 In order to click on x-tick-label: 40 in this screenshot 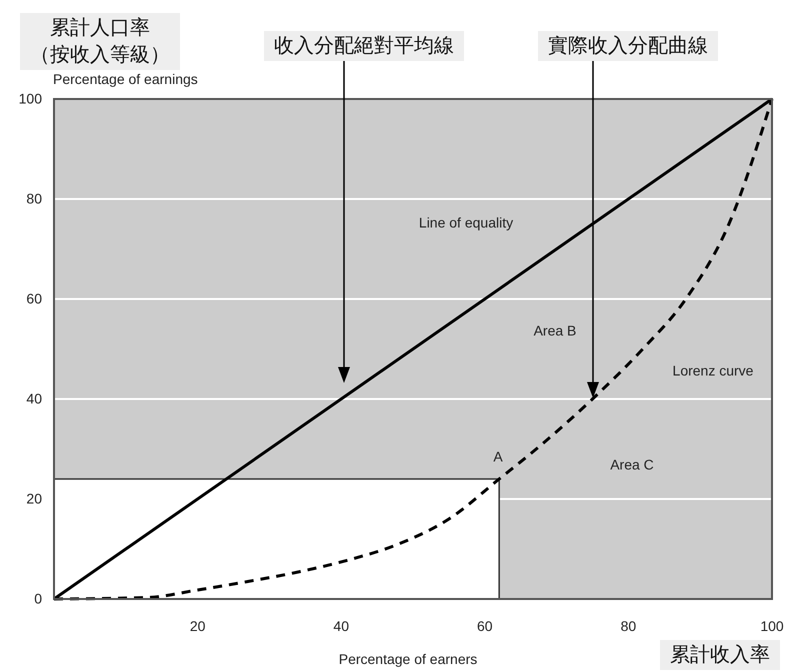, I will do `click(341, 626)`.